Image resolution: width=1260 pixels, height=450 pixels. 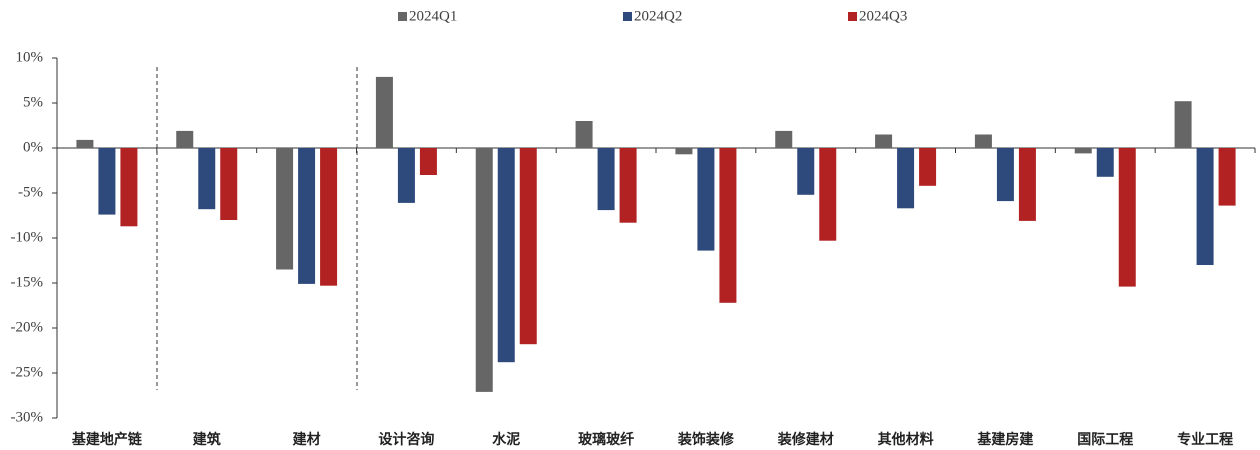 I want to click on y-tick-label: -30%, so click(x=27, y=417).